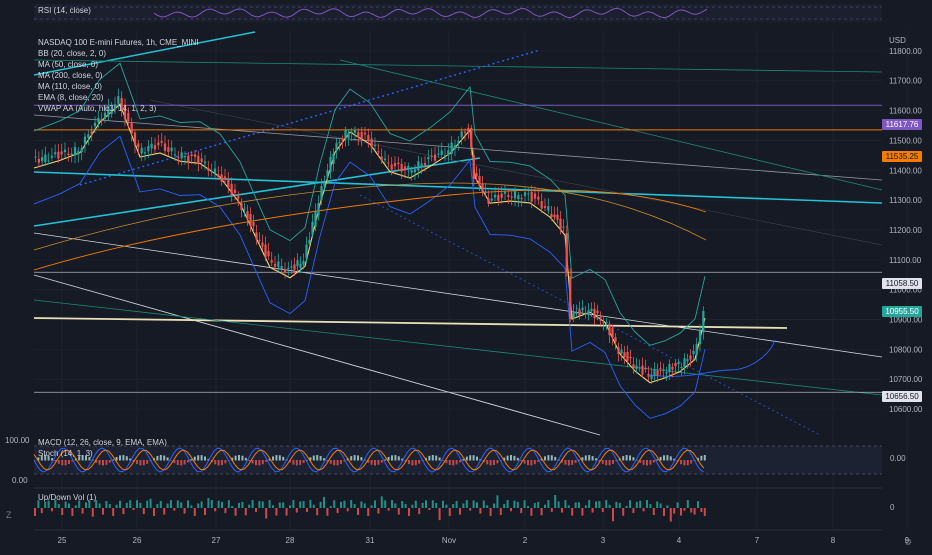 The height and width of the screenshot is (555, 932). I want to click on indicator-ma110: MA (110, close, 0), so click(70, 86).